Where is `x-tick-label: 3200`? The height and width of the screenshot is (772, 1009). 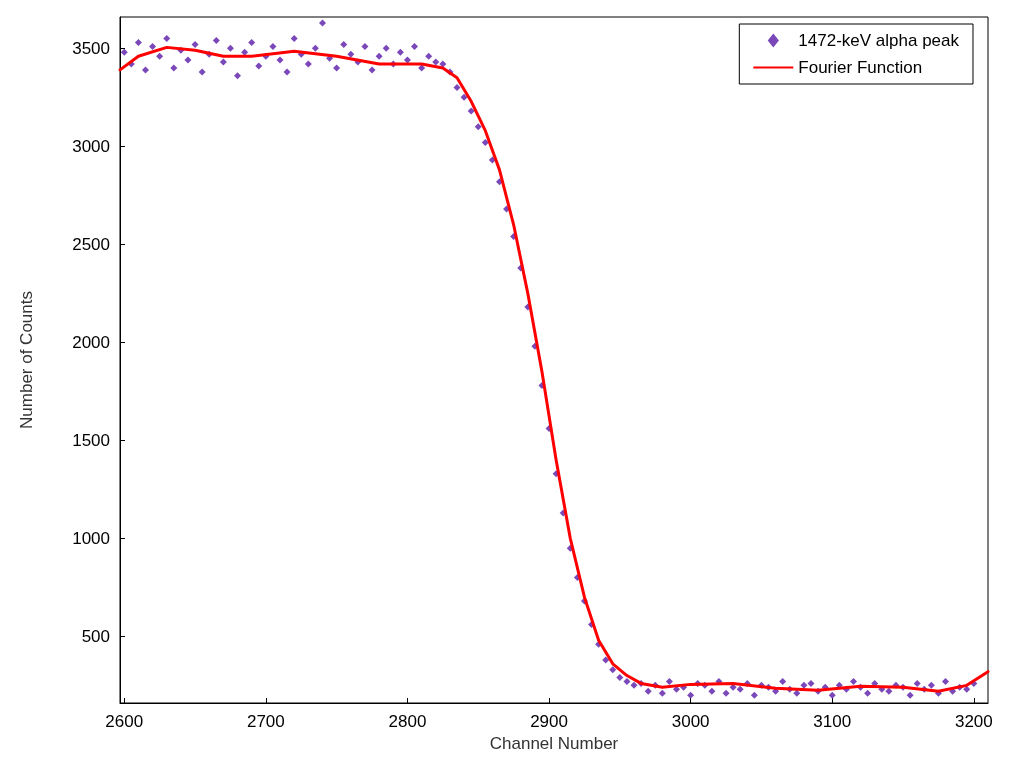 x-tick-label: 3200 is located at coordinates (973, 721).